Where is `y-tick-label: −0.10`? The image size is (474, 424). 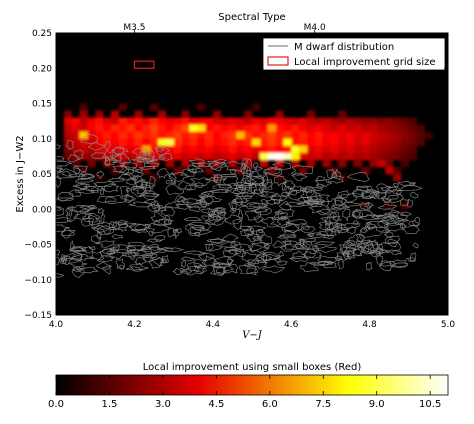 y-tick-label: −0.10 is located at coordinates (38, 281).